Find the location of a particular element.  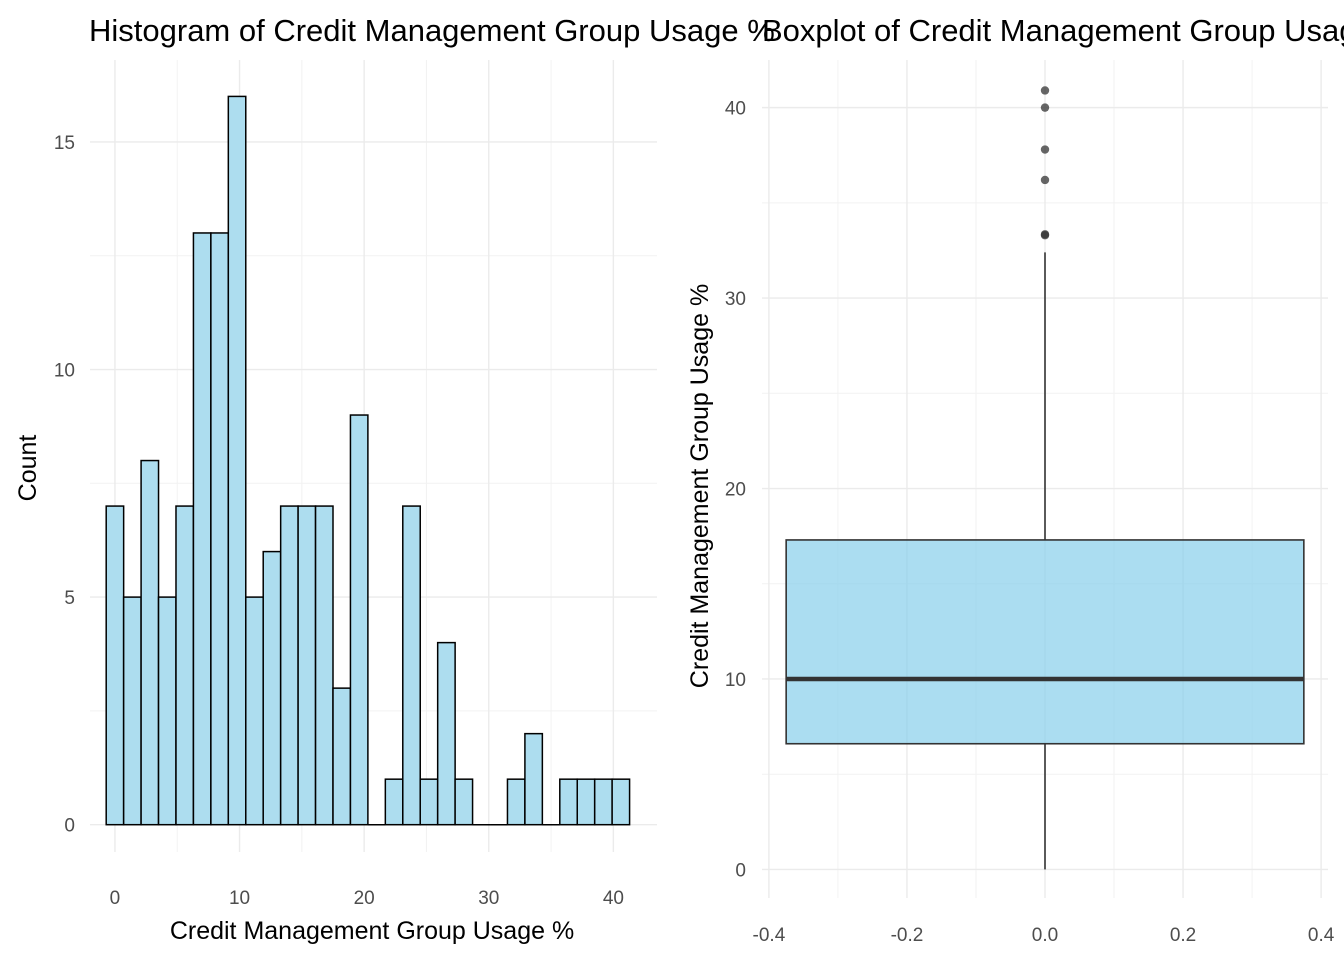

boxplot-x-tick-label: 0.4 is located at coordinates (1321, 935).